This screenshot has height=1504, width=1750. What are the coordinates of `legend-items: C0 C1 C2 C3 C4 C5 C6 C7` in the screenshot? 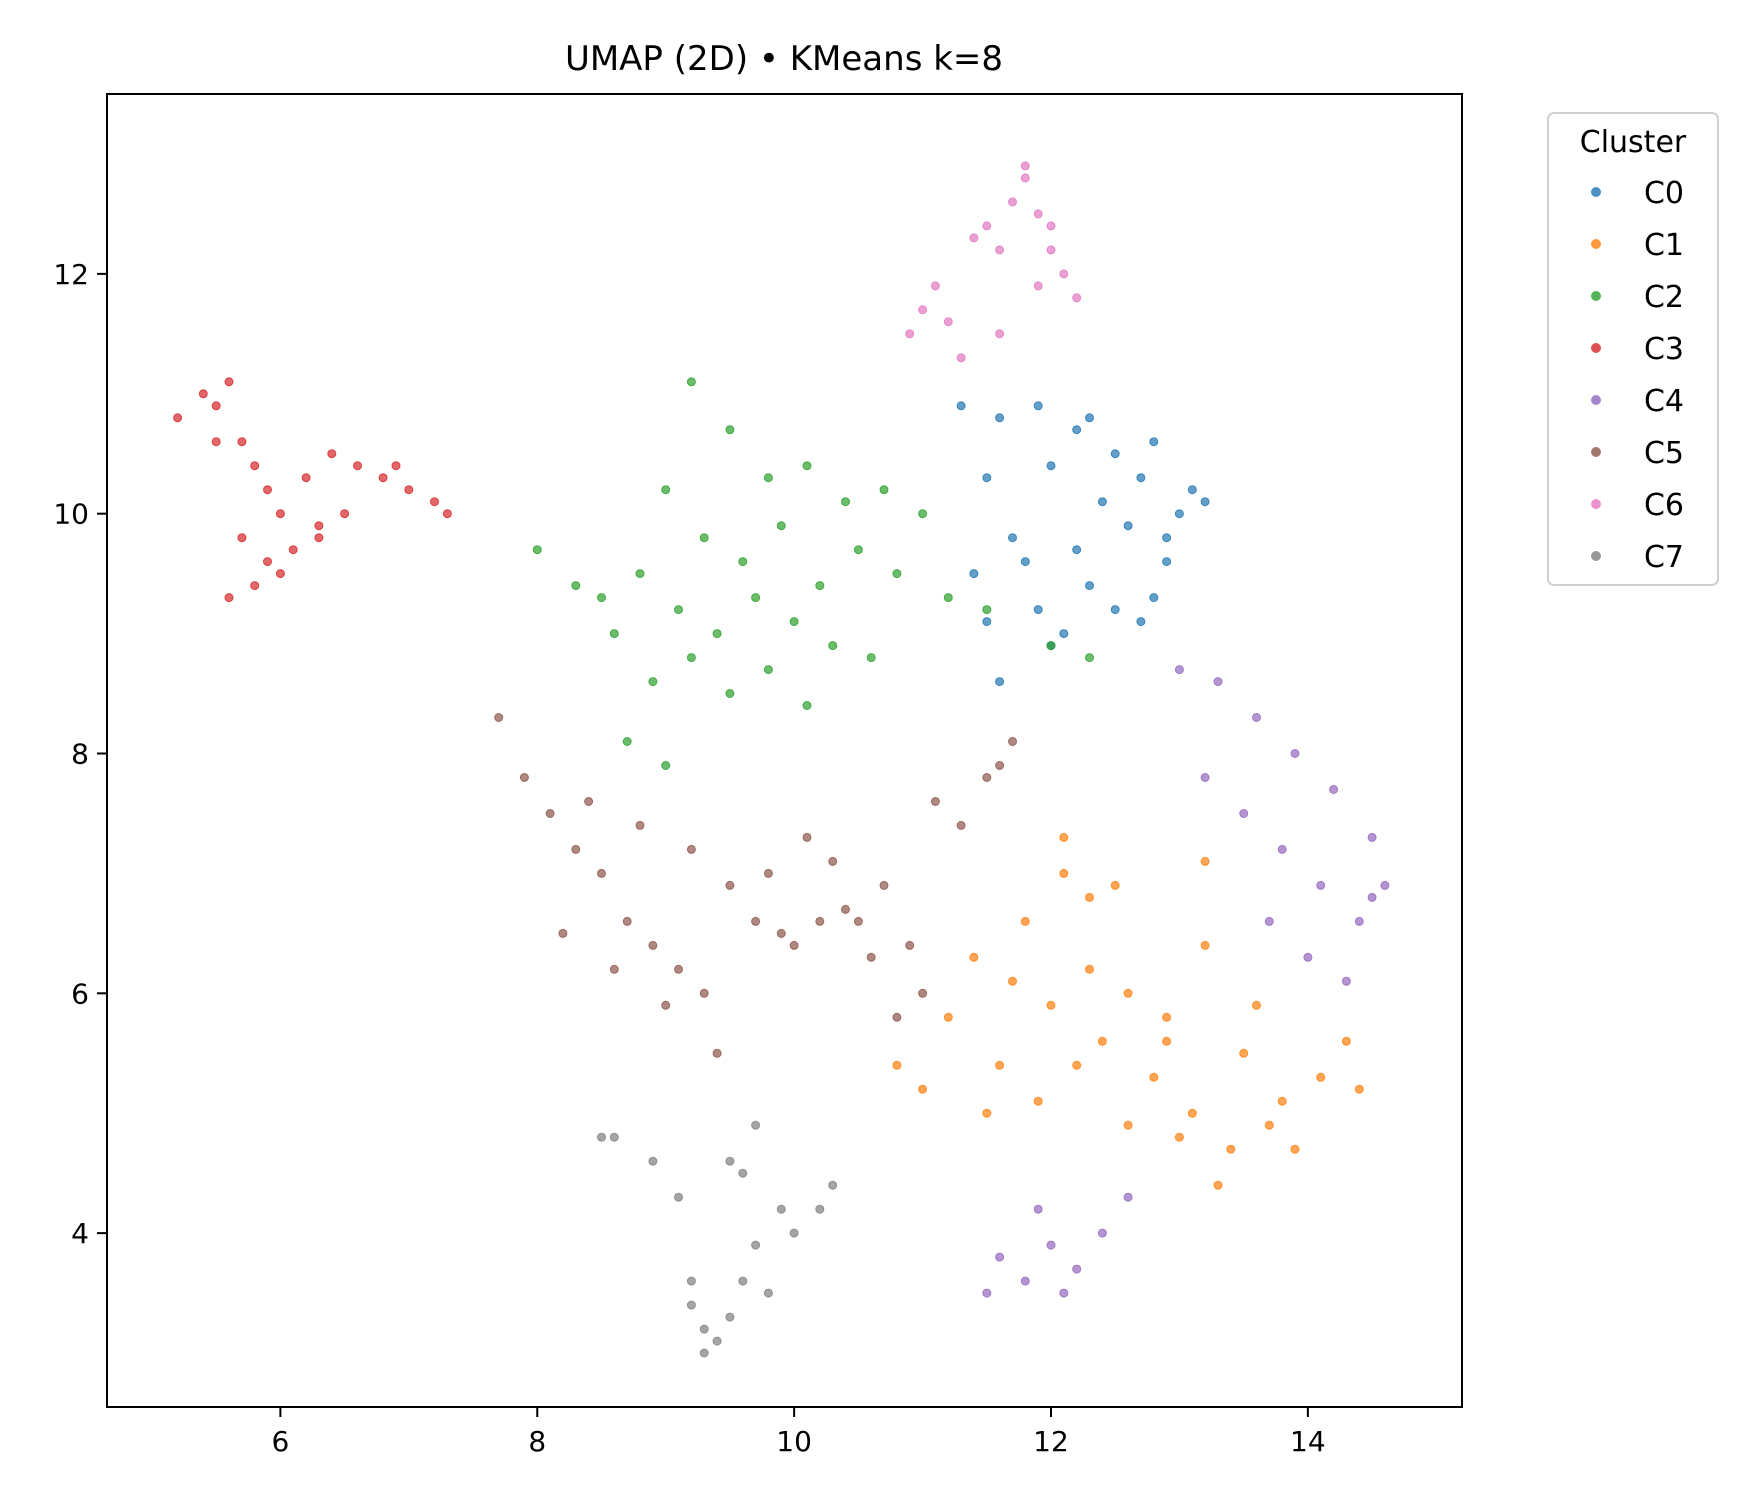 It's located at (1637, 375).